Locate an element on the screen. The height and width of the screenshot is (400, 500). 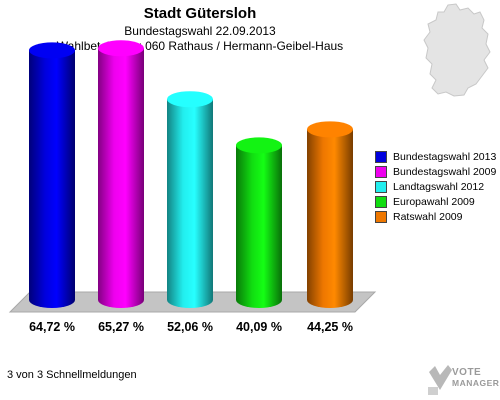
footer-status: 3 von 3 Schnellmeldungen is located at coordinates (72, 375).